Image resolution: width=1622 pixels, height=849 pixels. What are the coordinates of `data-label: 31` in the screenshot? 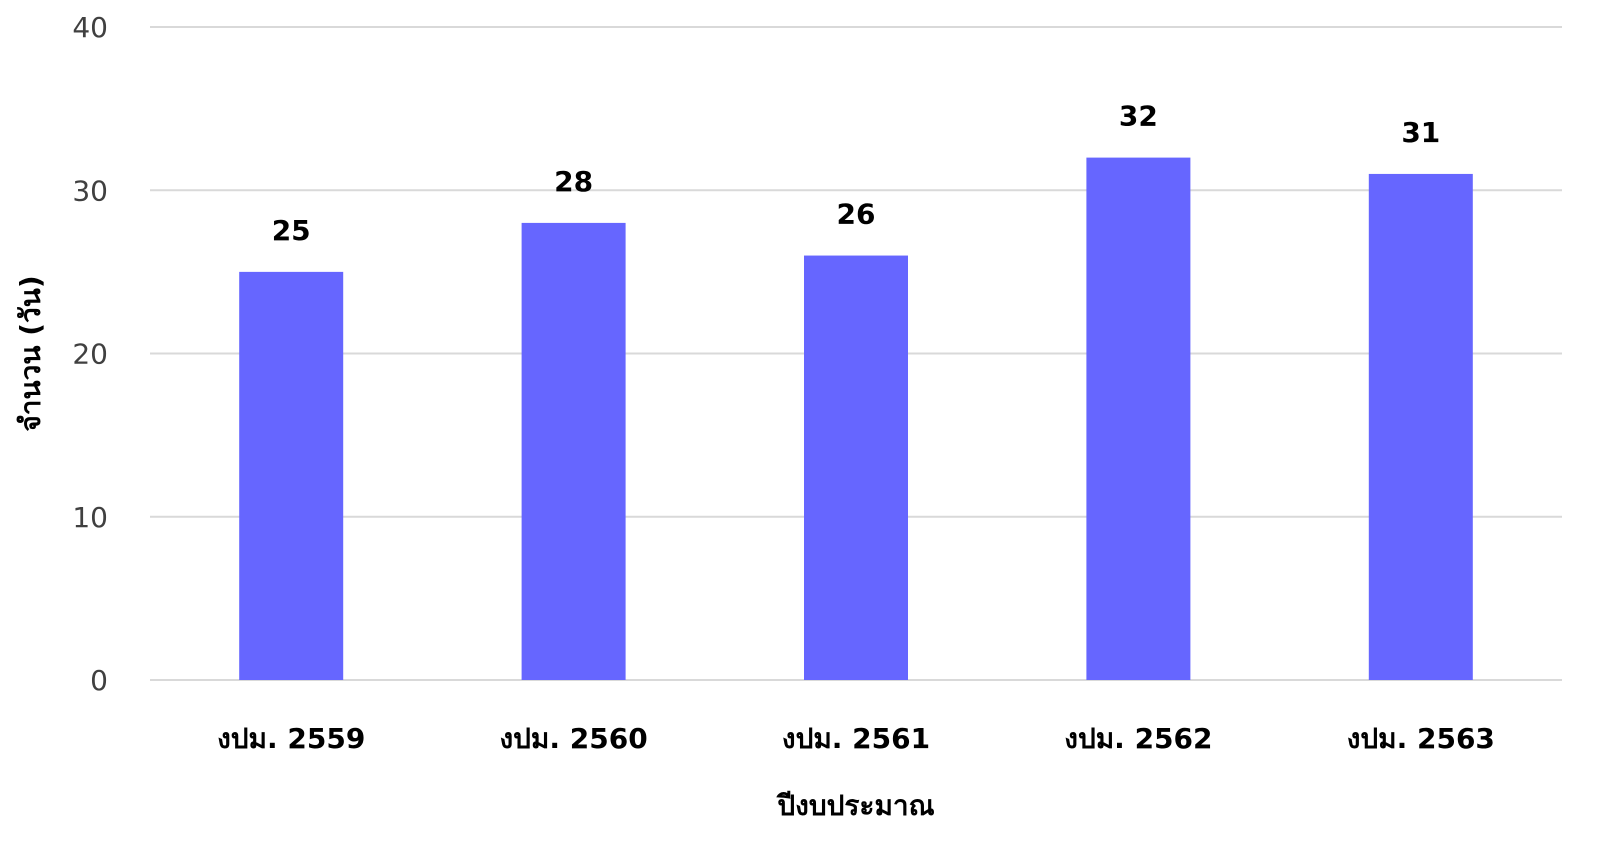 It's located at (1420, 132).